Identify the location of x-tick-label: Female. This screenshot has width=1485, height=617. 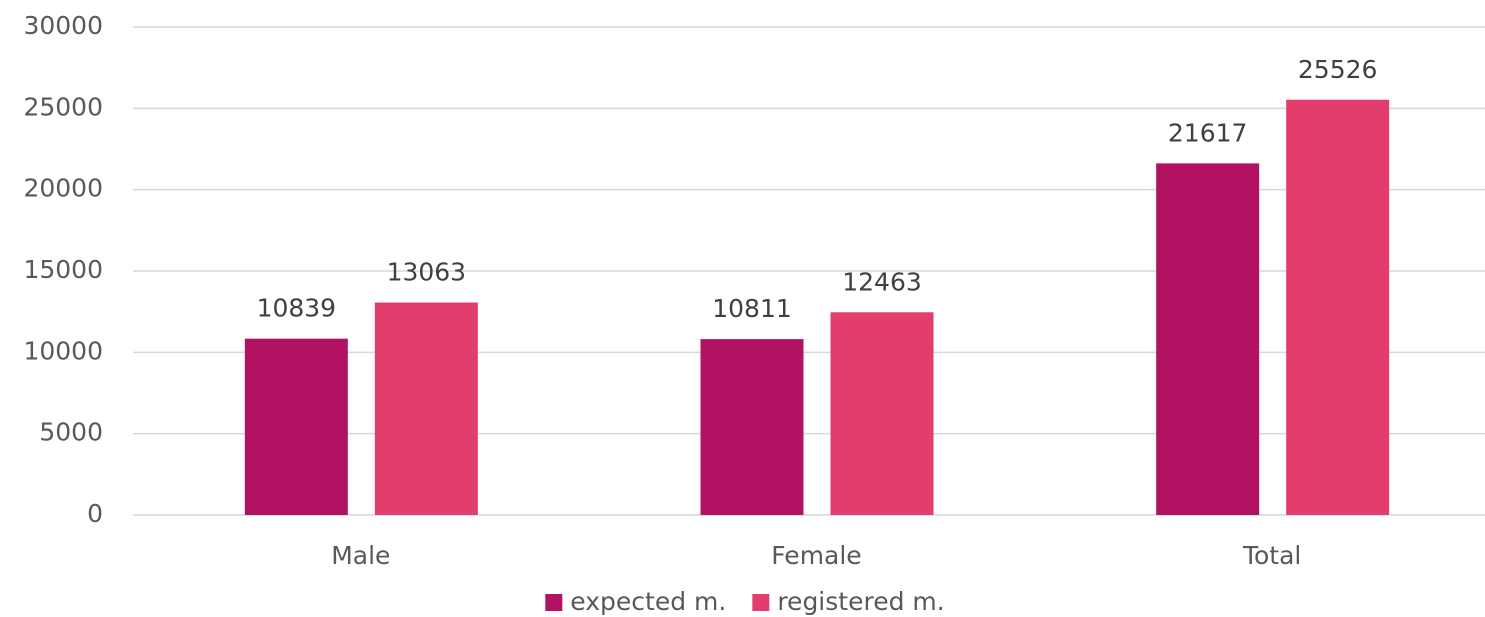
(816, 555).